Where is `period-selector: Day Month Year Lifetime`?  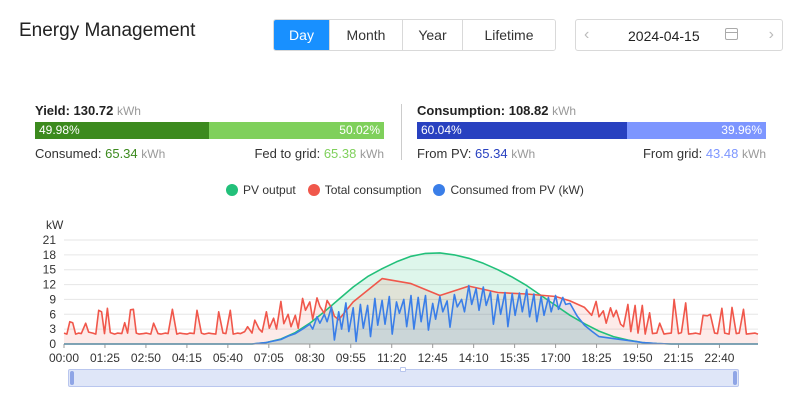 period-selector: Day Month Year Lifetime is located at coordinates (414, 35).